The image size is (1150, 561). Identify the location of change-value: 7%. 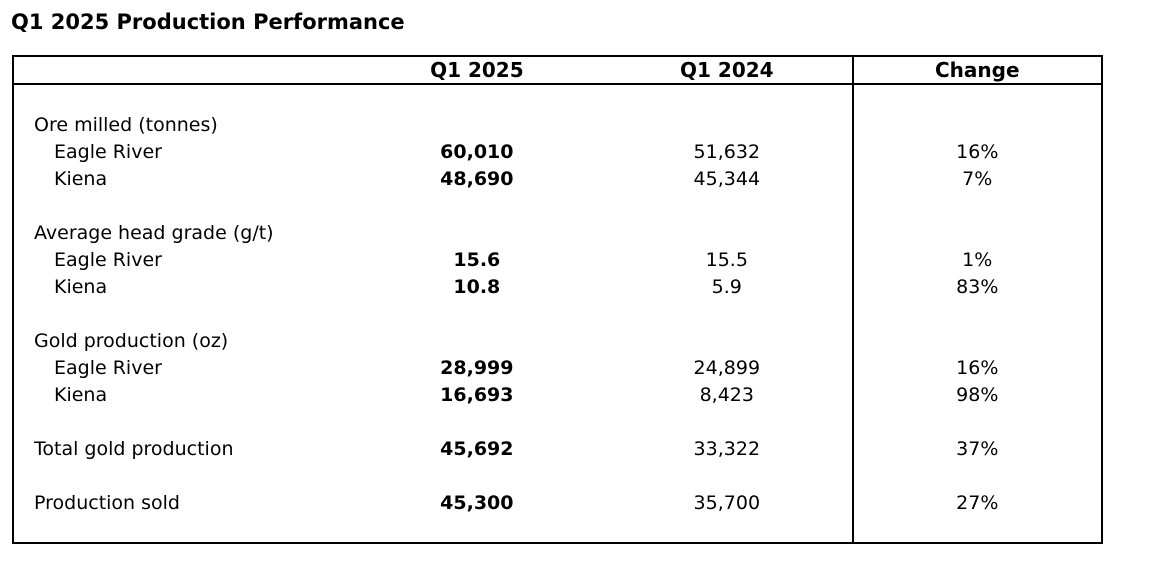
(976, 178).